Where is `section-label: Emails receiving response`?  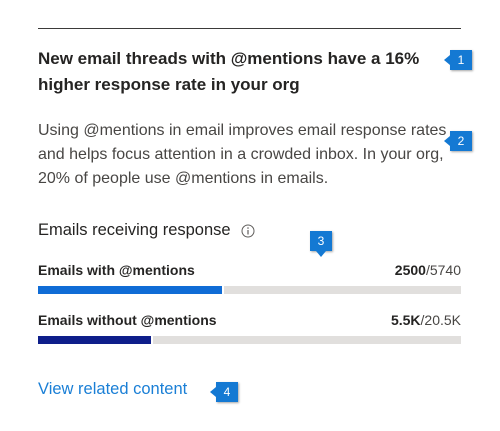
section-label: Emails receiving response is located at coordinates (146, 230).